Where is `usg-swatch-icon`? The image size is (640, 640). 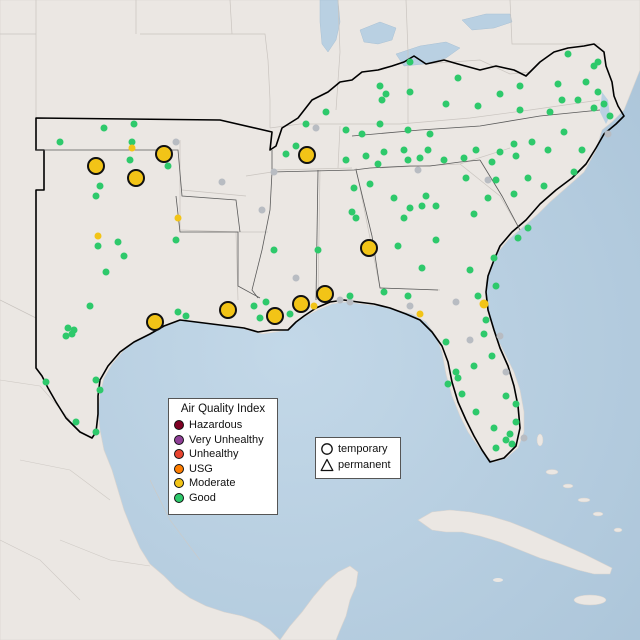
usg-swatch-icon is located at coordinates (179, 468).